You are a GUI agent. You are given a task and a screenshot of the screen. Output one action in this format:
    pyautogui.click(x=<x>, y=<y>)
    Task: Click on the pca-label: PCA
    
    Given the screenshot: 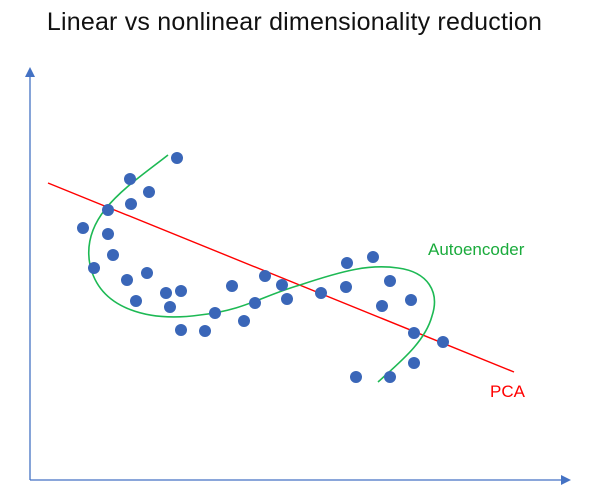 What is the action you would take?
    pyautogui.click(x=508, y=391)
    